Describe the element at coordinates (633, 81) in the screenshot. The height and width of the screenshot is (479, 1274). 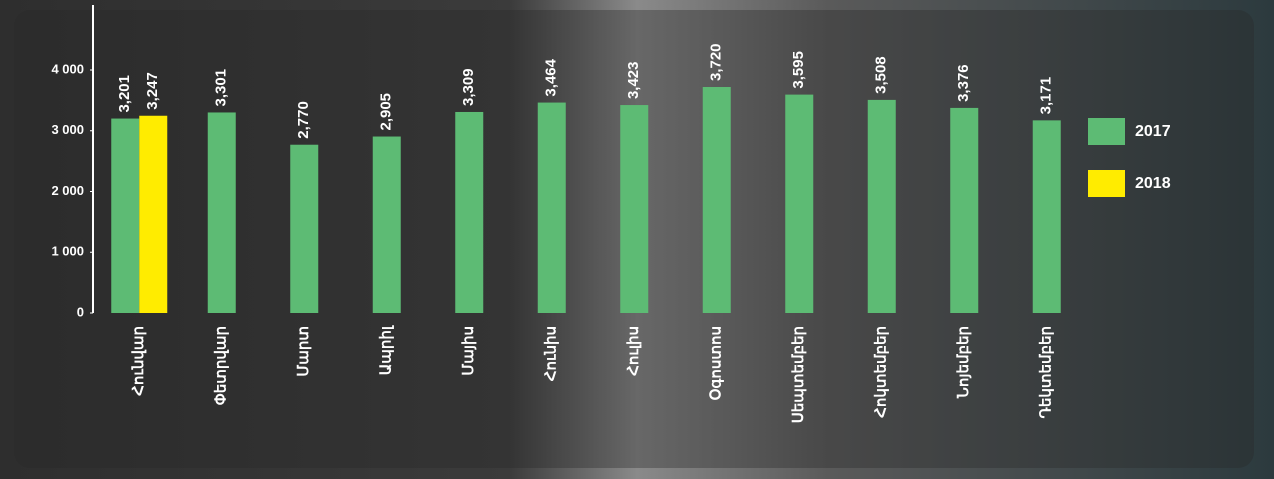
I see `value-label: 3,423` at that location.